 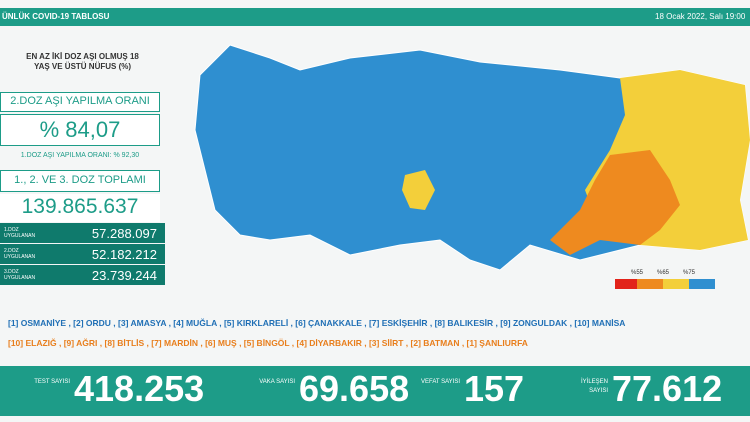 I want to click on legend: %55 %65 %75, so click(x=665, y=279).